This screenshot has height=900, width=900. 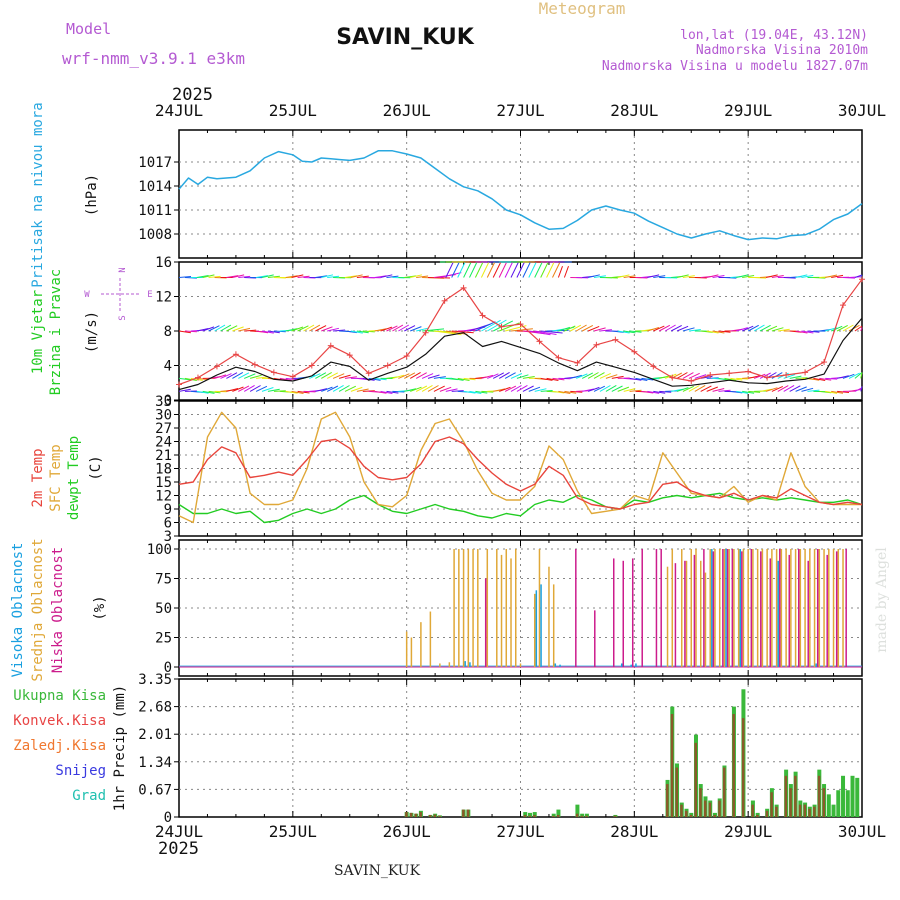 I want to click on compass-n: N, so click(x=123, y=269).